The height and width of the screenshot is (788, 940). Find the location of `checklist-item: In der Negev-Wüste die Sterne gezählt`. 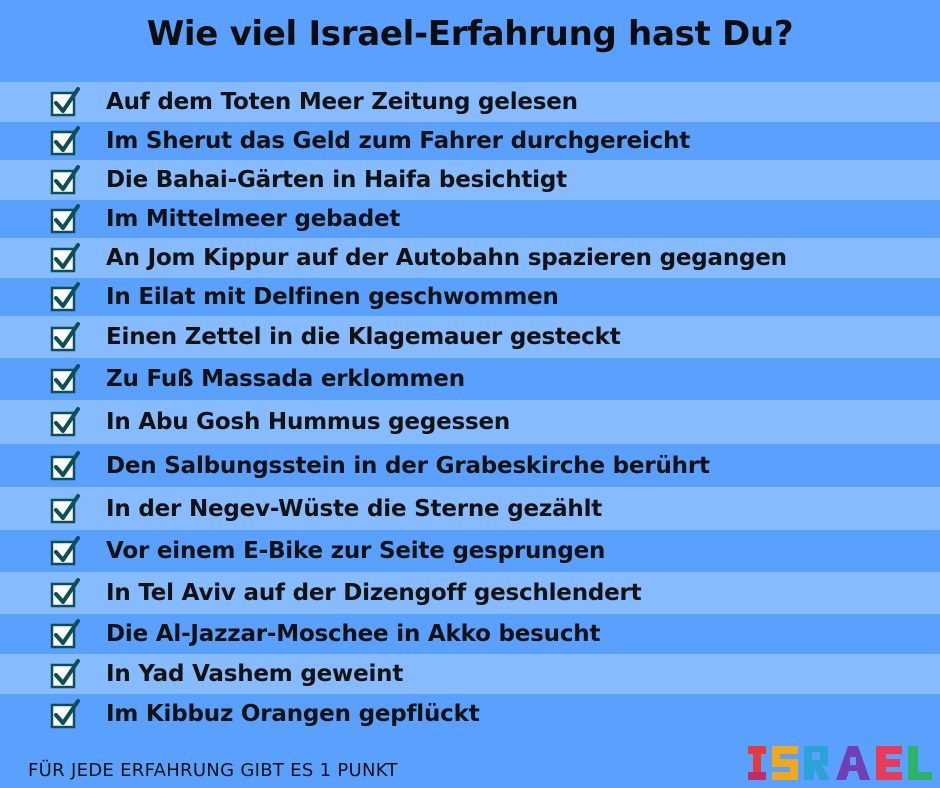

checklist-item: In der Negev-Wüste die Sterne gezählt is located at coordinates (470, 508).